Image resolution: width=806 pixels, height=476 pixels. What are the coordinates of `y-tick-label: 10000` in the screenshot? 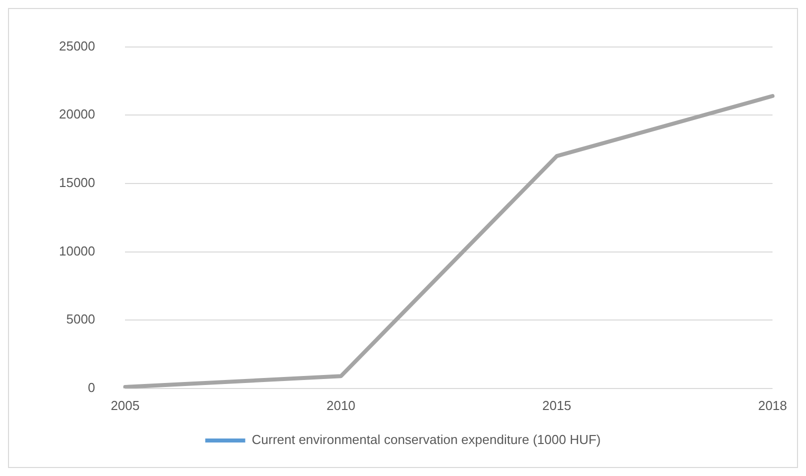 It's located at (77, 250).